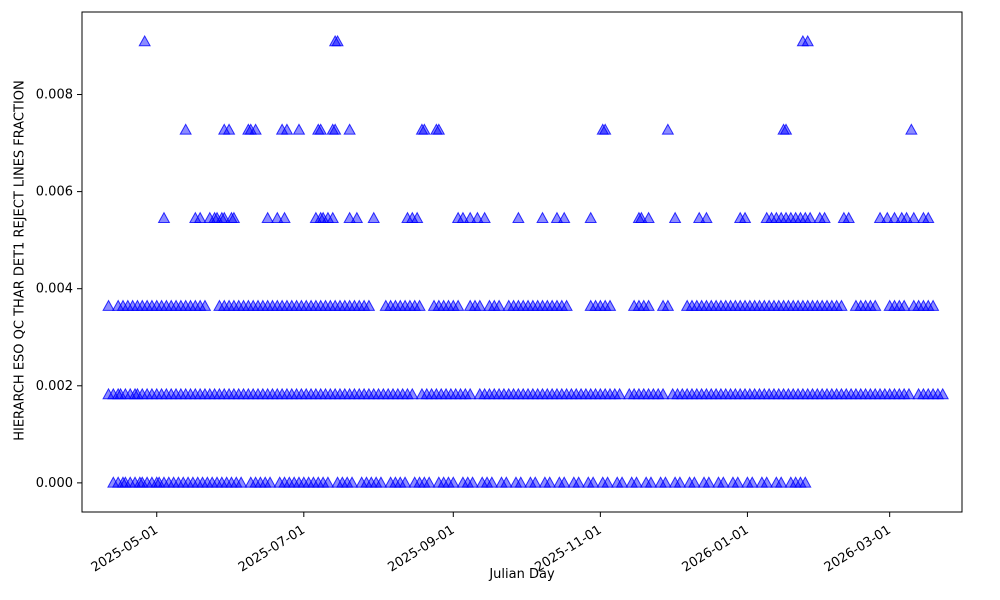 This screenshot has height=600, width=1000. Describe the element at coordinates (54, 289) in the screenshot. I see `y-tick-label: 0.004` at that location.